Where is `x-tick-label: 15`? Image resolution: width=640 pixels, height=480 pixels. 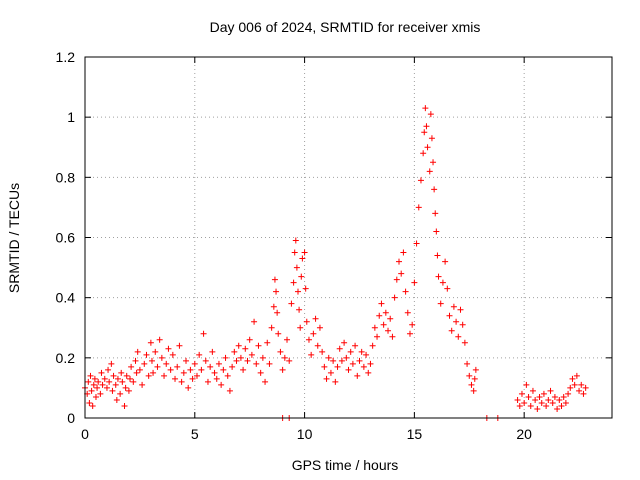 x-tick-label: 15 is located at coordinates (415, 434).